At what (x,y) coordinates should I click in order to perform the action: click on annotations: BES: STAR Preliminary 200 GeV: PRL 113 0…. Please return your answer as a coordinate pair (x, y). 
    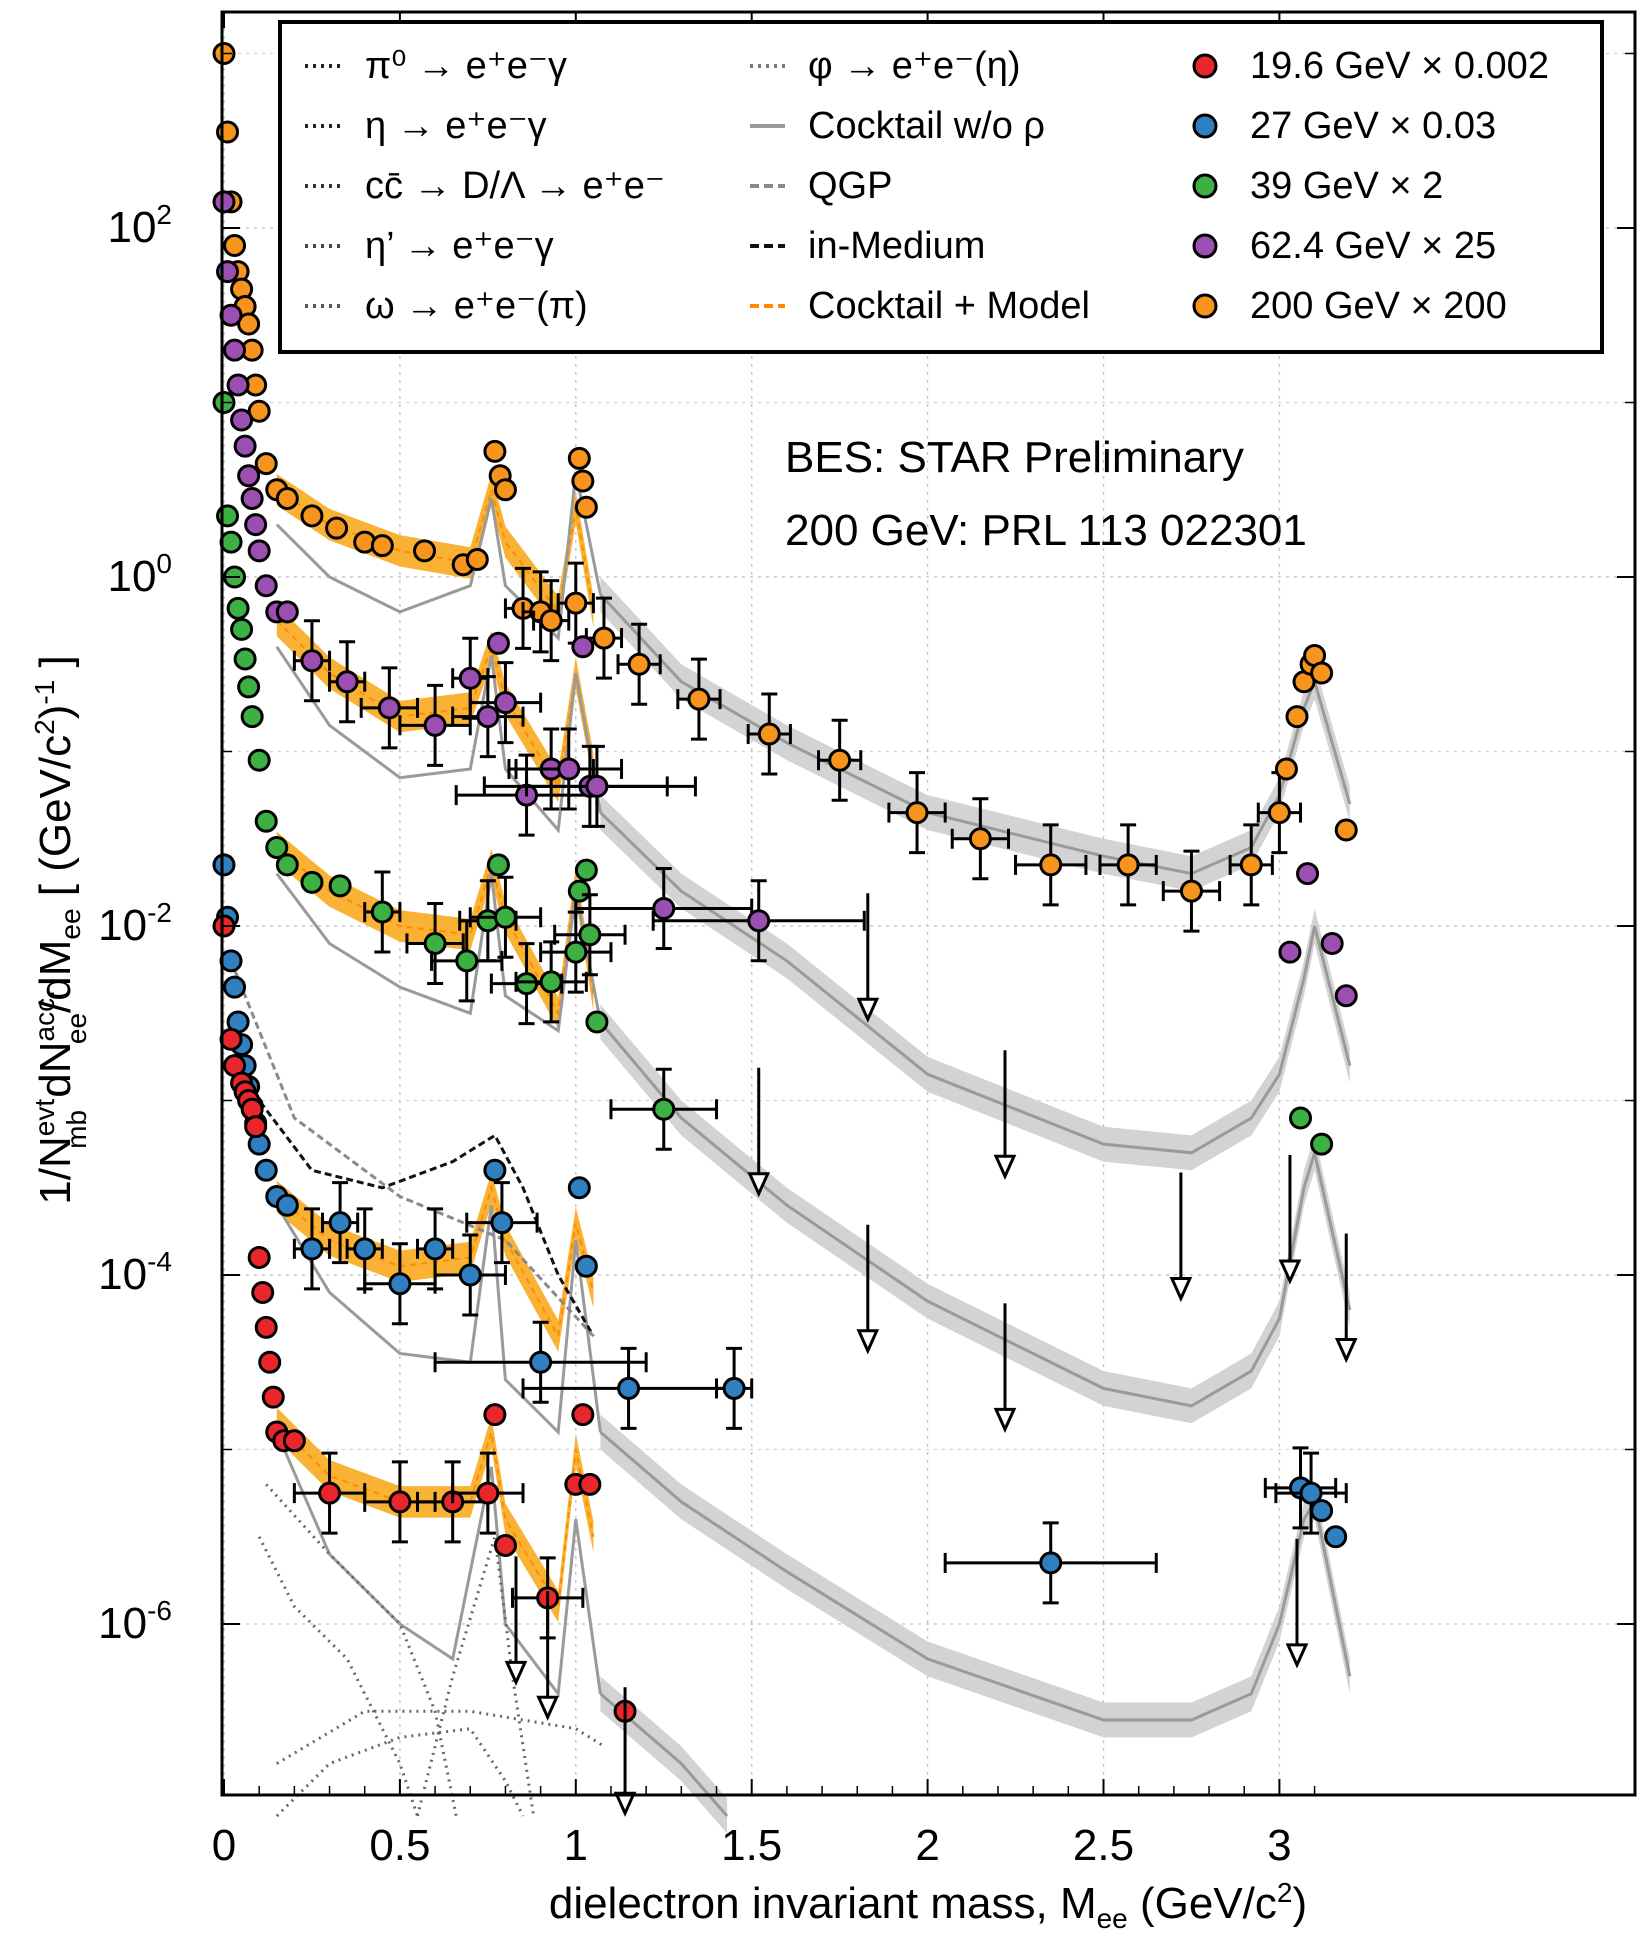
    Looking at the image, I should click on (1046, 494).